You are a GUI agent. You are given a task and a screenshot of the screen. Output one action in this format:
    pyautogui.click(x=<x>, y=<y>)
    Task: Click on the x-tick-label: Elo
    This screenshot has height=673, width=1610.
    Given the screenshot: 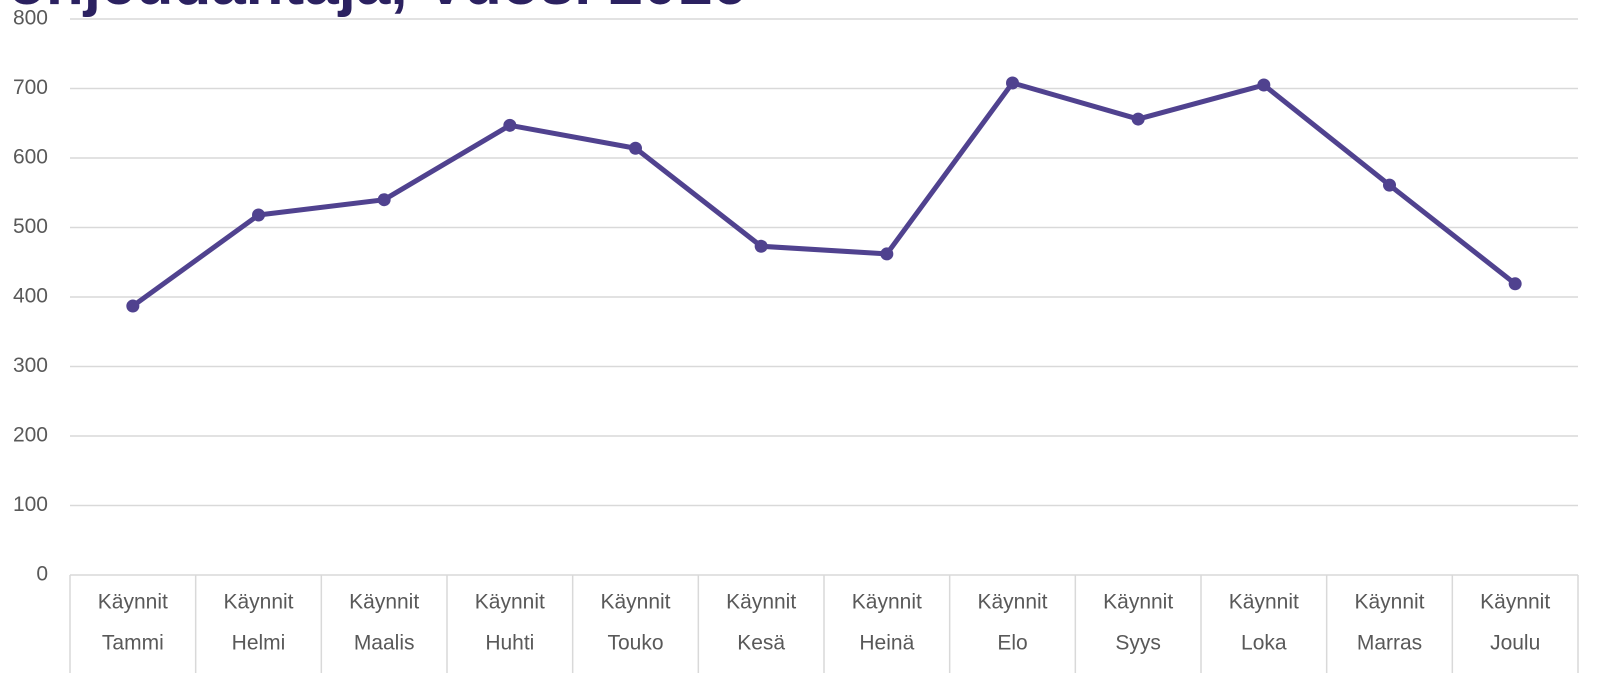 What is the action you would take?
    pyautogui.click(x=1012, y=643)
    